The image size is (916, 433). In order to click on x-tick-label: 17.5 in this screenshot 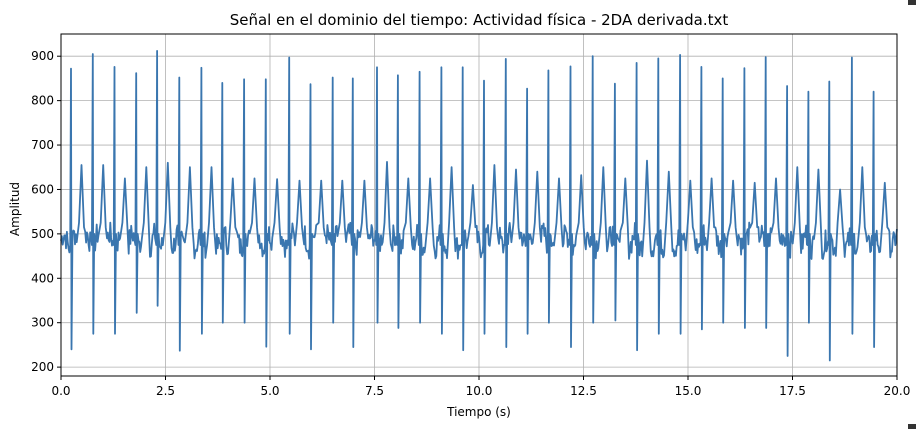, I will do `click(792, 391)`.